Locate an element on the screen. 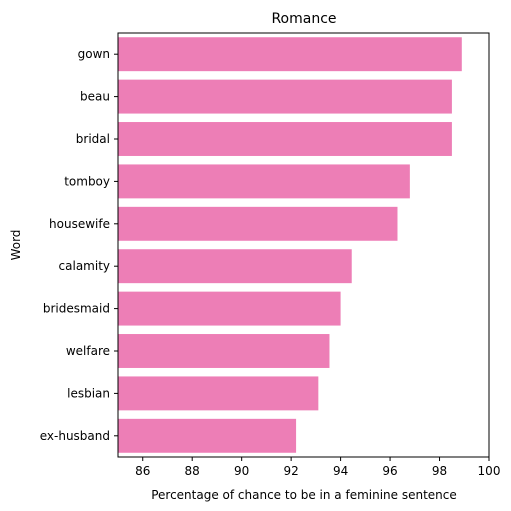  bar-calamity is located at coordinates (235, 266).